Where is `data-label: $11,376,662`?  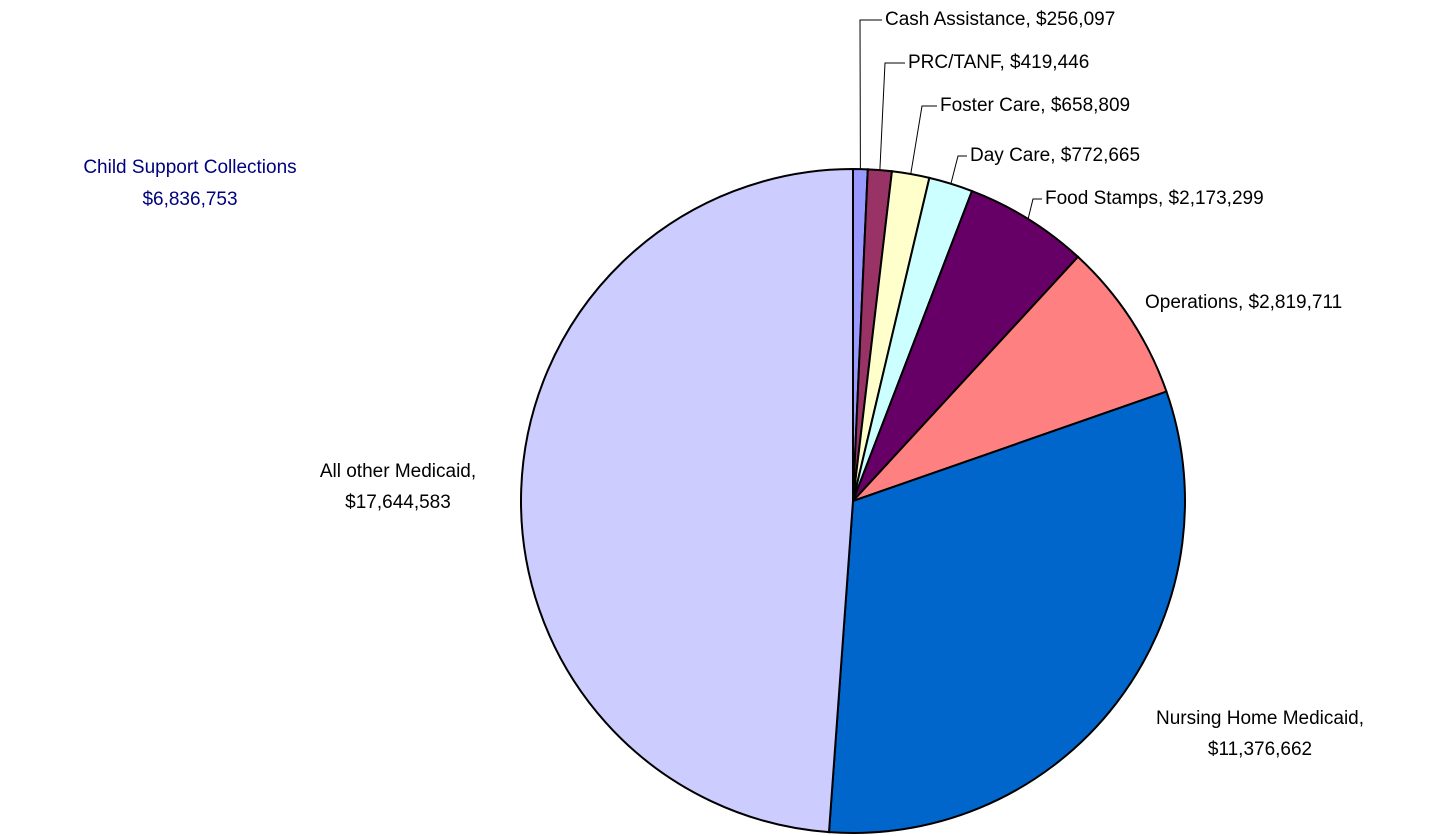 data-label: $11,376,662 is located at coordinates (1260, 749).